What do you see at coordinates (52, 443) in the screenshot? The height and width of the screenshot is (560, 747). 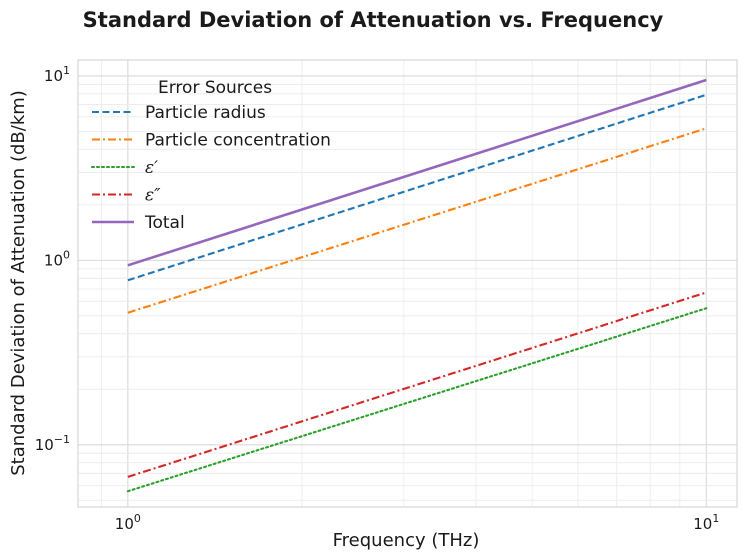 I see `y-tick-label: 10⁻¹` at bounding box center [52, 443].